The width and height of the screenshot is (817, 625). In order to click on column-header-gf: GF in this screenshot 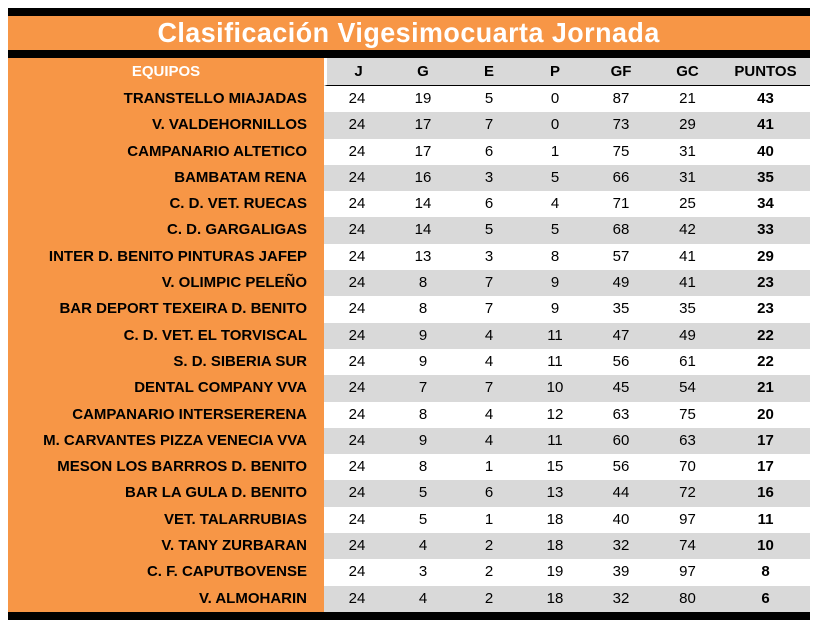, I will do `click(621, 72)`.